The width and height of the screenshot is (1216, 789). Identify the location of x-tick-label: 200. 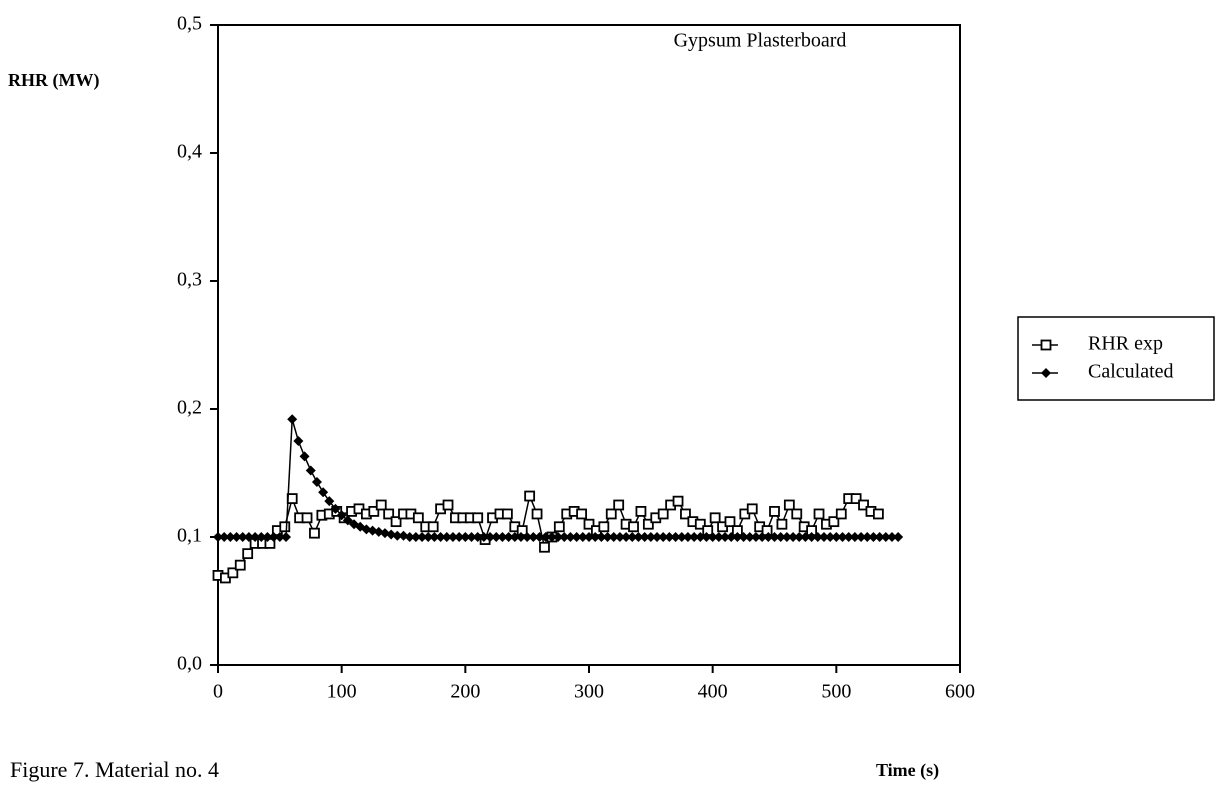
(465, 692).